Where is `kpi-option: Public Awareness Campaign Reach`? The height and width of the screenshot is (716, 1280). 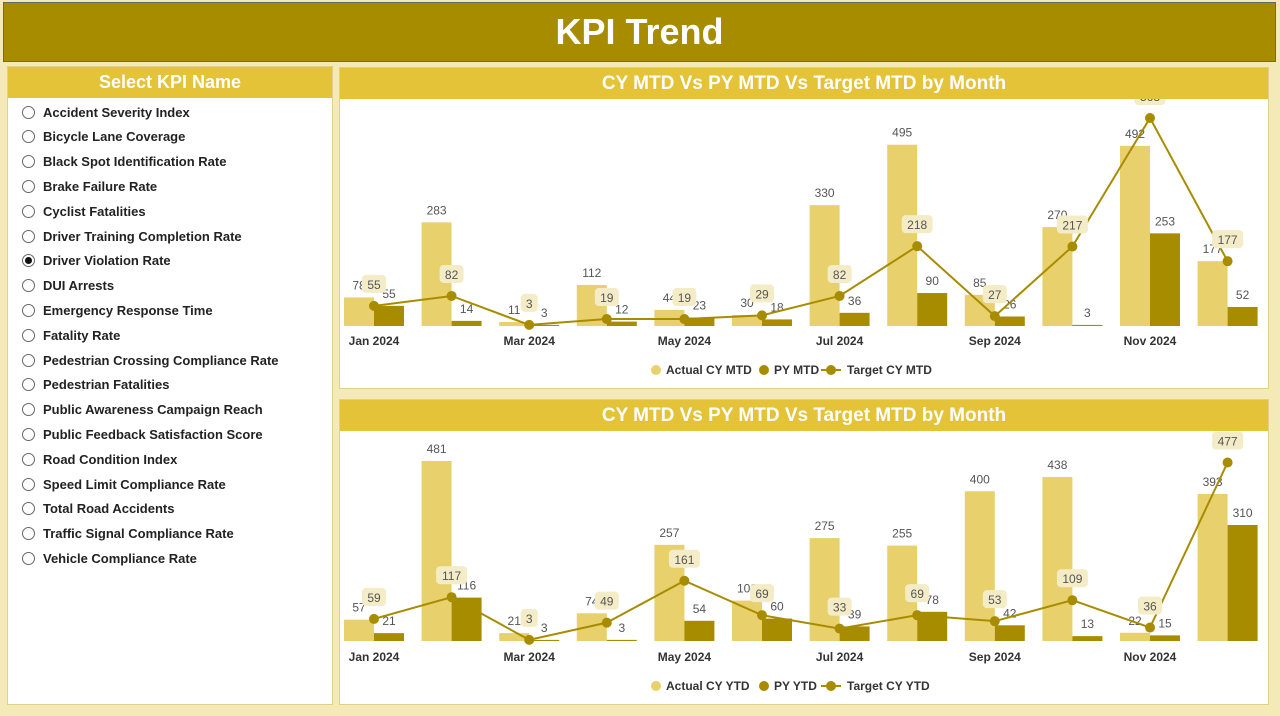 kpi-option: Public Awareness Campaign Reach is located at coordinates (142, 410).